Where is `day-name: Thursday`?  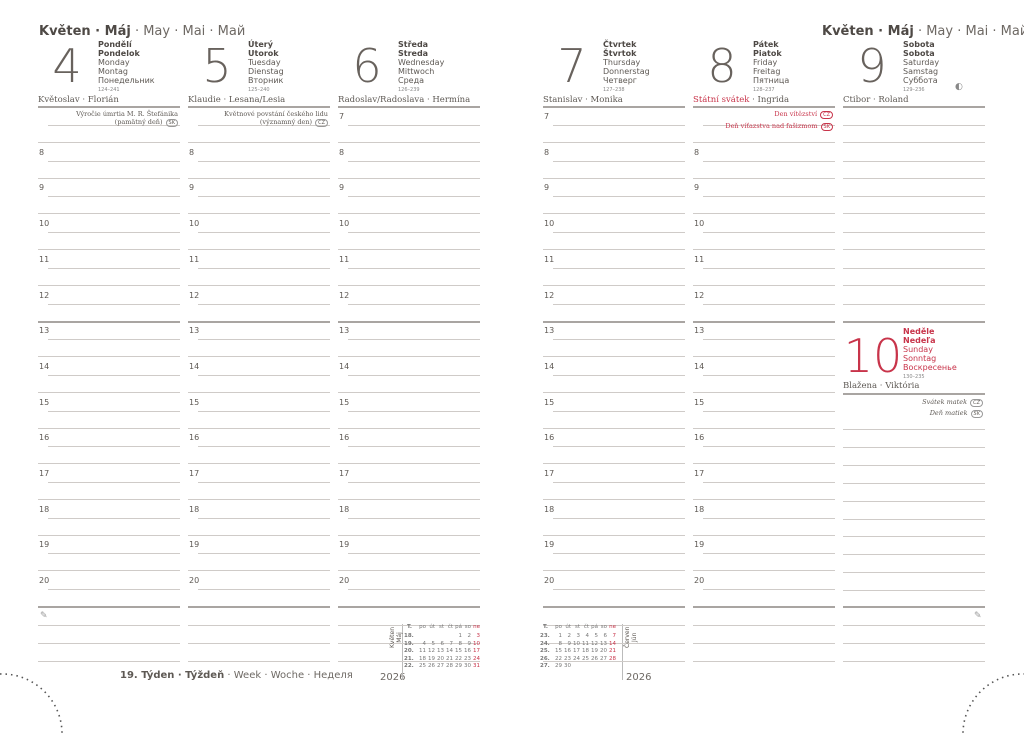
day-name: Thursday is located at coordinates (622, 62).